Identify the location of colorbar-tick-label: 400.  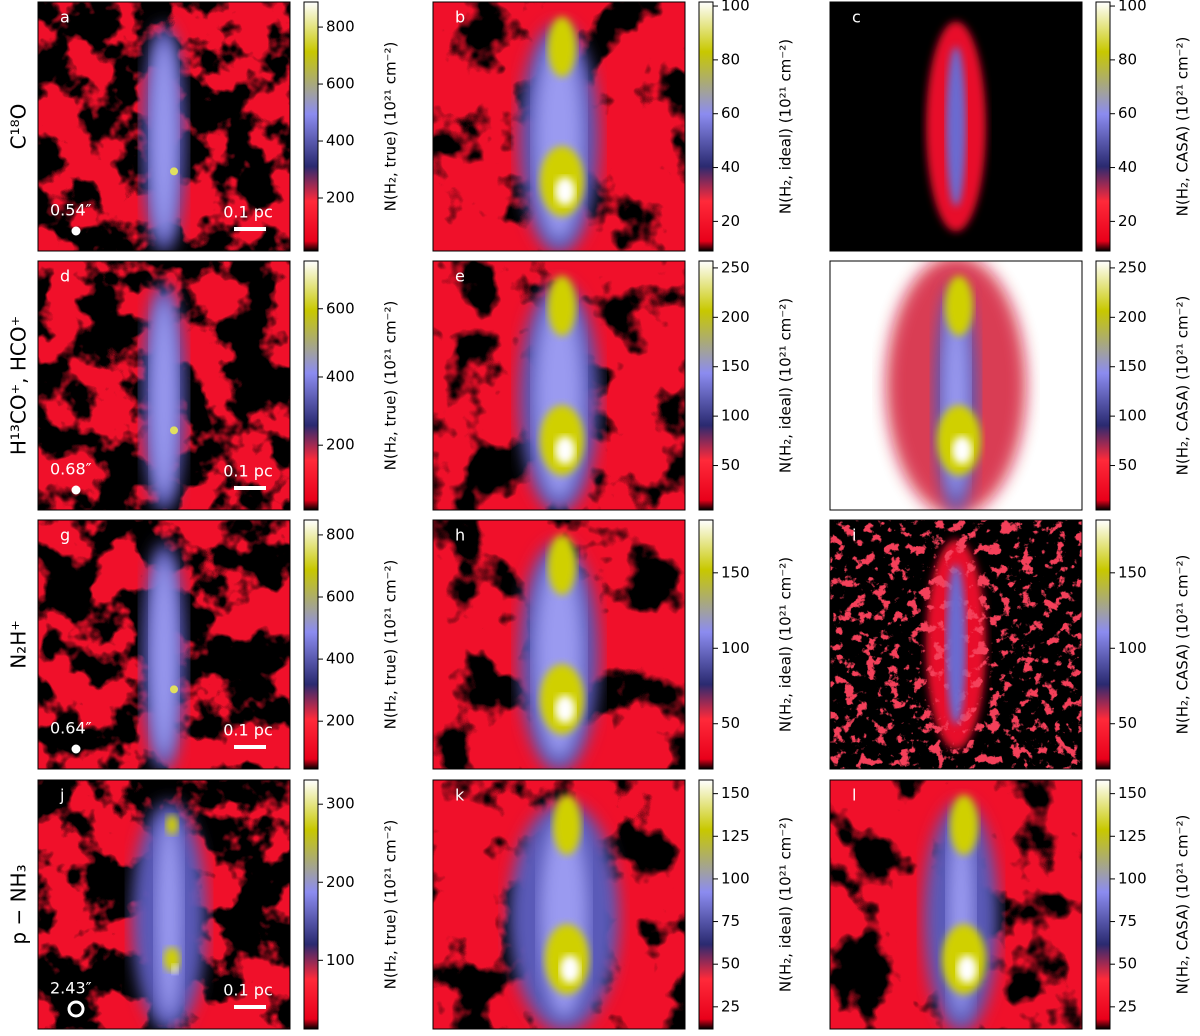
(340, 141).